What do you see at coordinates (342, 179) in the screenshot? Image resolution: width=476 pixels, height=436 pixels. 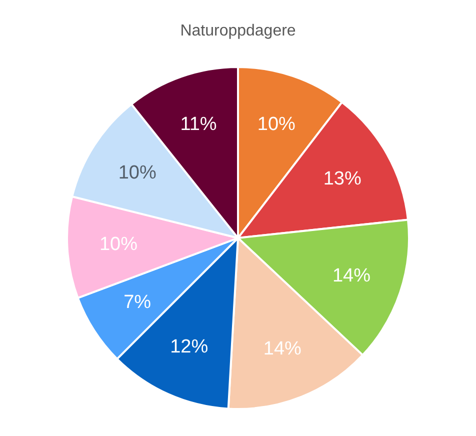 I see `data-label: 13%` at bounding box center [342, 179].